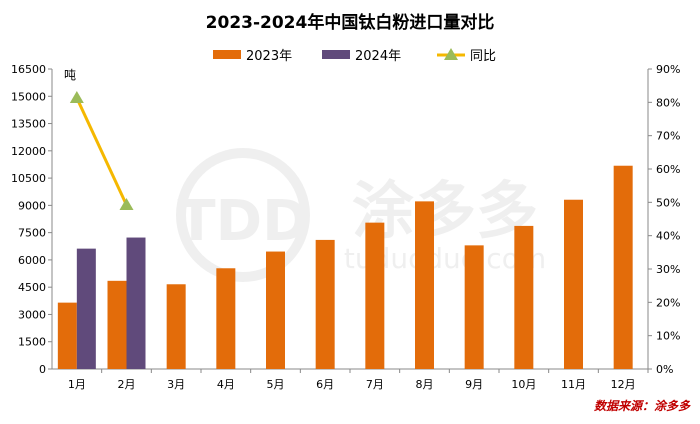 This screenshot has height=424, width=700. Describe the element at coordinates (668, 202) in the screenshot. I see `right-tick-label: 50%` at that location.